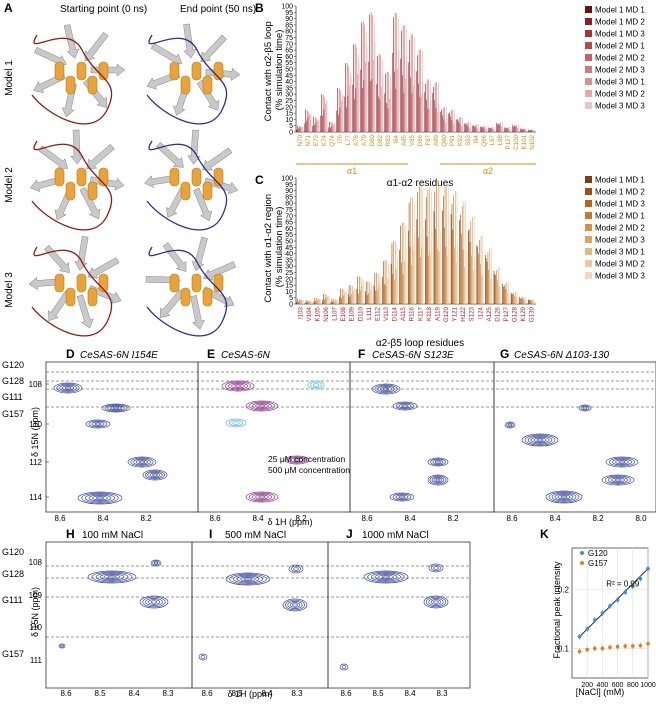 The width and height of the screenshot is (656, 705). What do you see at coordinates (641, 518) in the screenshot?
I see `x-tick-label: 8.0` at bounding box center [641, 518].